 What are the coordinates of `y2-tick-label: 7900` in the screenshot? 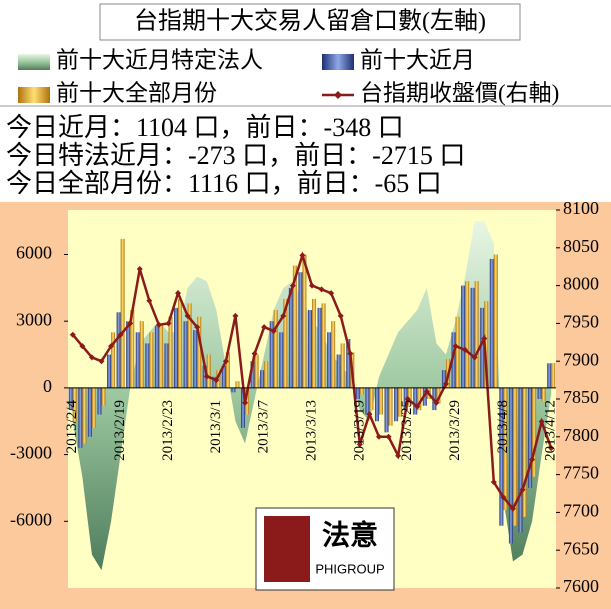 It's located at (581, 359).